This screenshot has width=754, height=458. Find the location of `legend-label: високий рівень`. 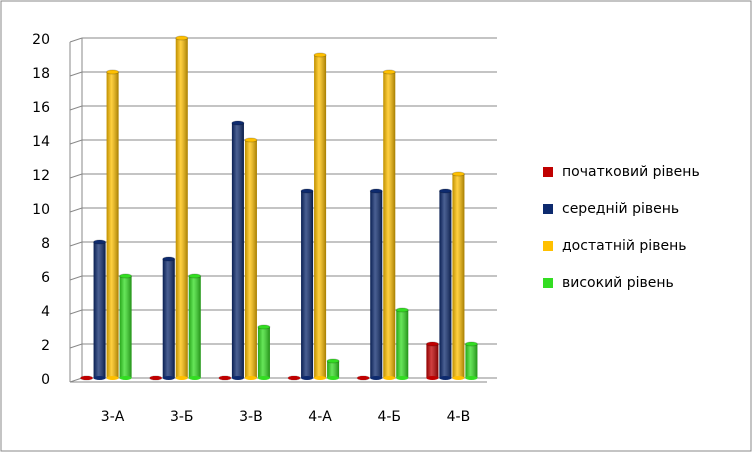

legend-label: високий рівень is located at coordinates (618, 283).